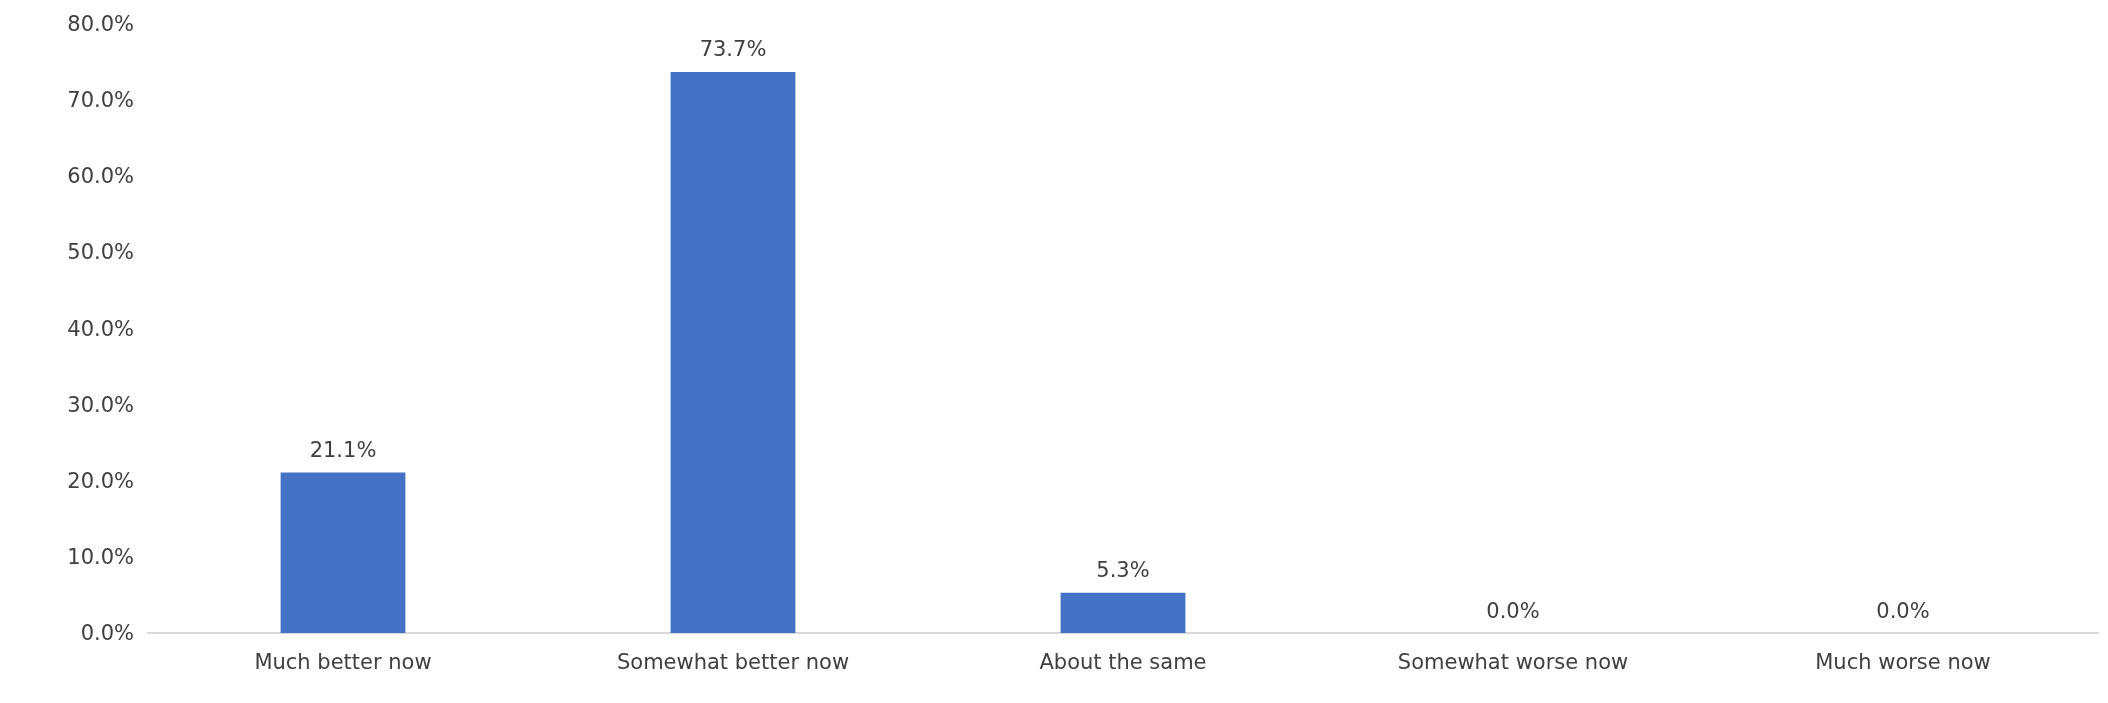  Describe the element at coordinates (1513, 661) in the screenshot. I see `x-tick-label: Somewhat worse now` at that location.